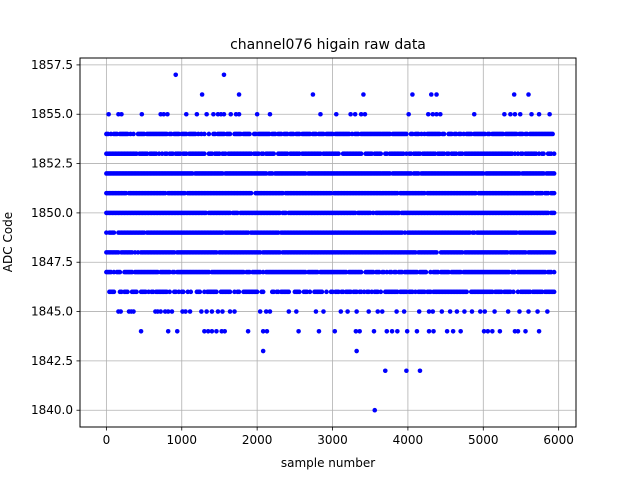 This screenshot has height=485, width=640. I want to click on y-tick-label: 1847.5, so click(52, 262).